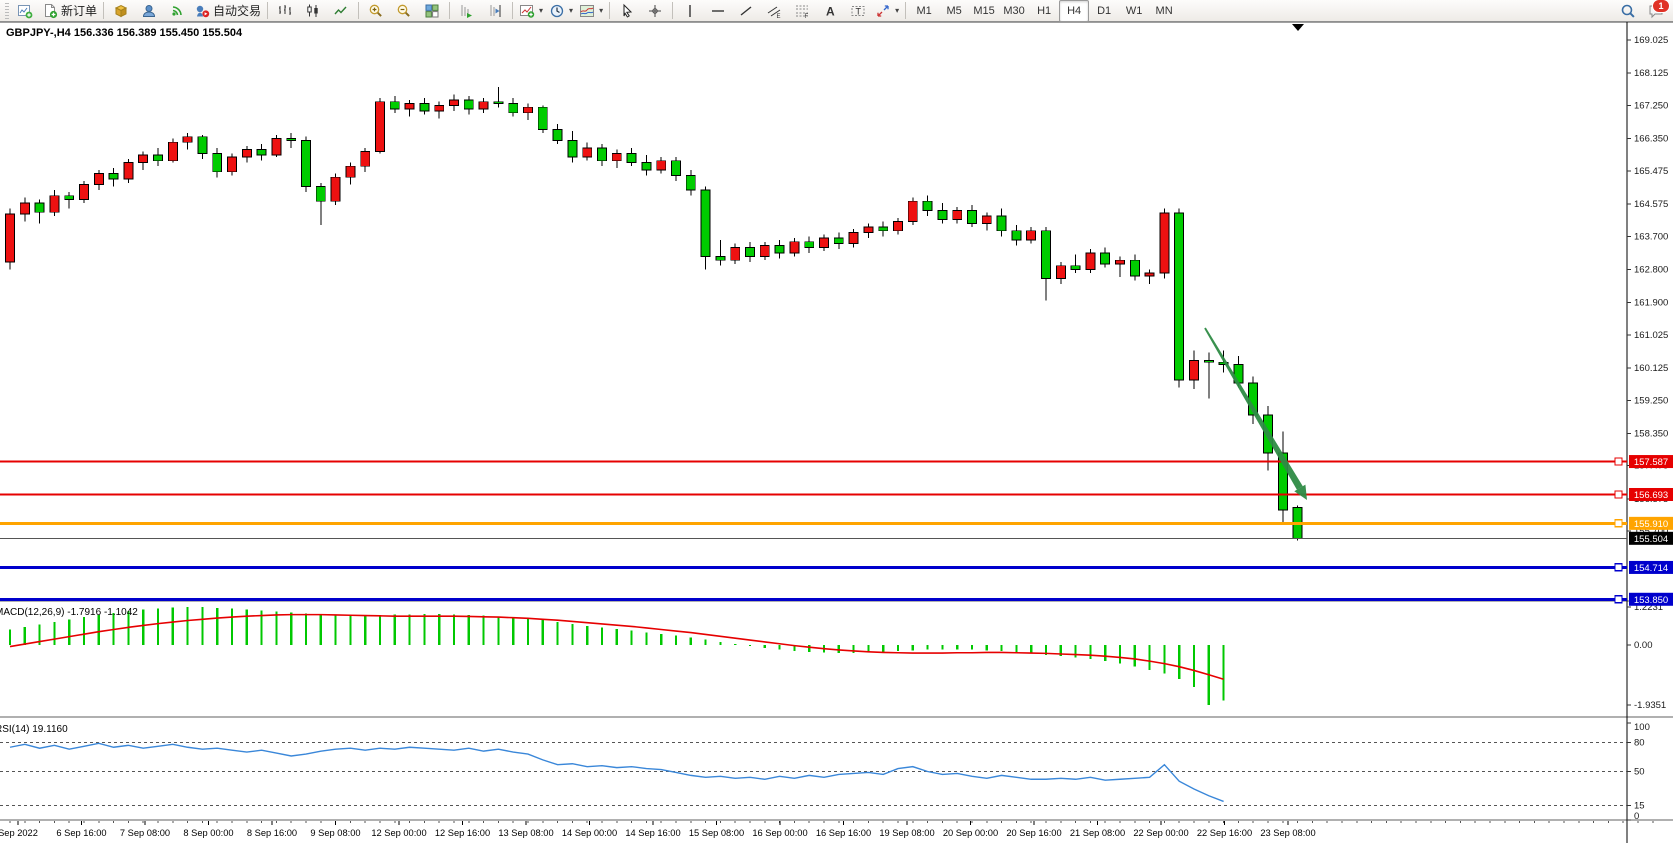 The height and width of the screenshot is (843, 1673). Describe the element at coordinates (1014, 10) in the screenshot. I see `timeframe-m30-button: M30` at that location.